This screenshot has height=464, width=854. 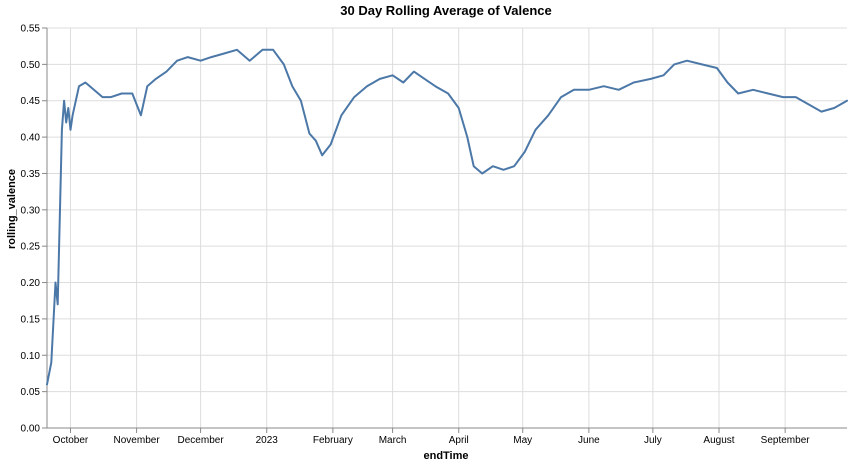 What do you see at coordinates (393, 440) in the screenshot?
I see `x-tick-label: March` at bounding box center [393, 440].